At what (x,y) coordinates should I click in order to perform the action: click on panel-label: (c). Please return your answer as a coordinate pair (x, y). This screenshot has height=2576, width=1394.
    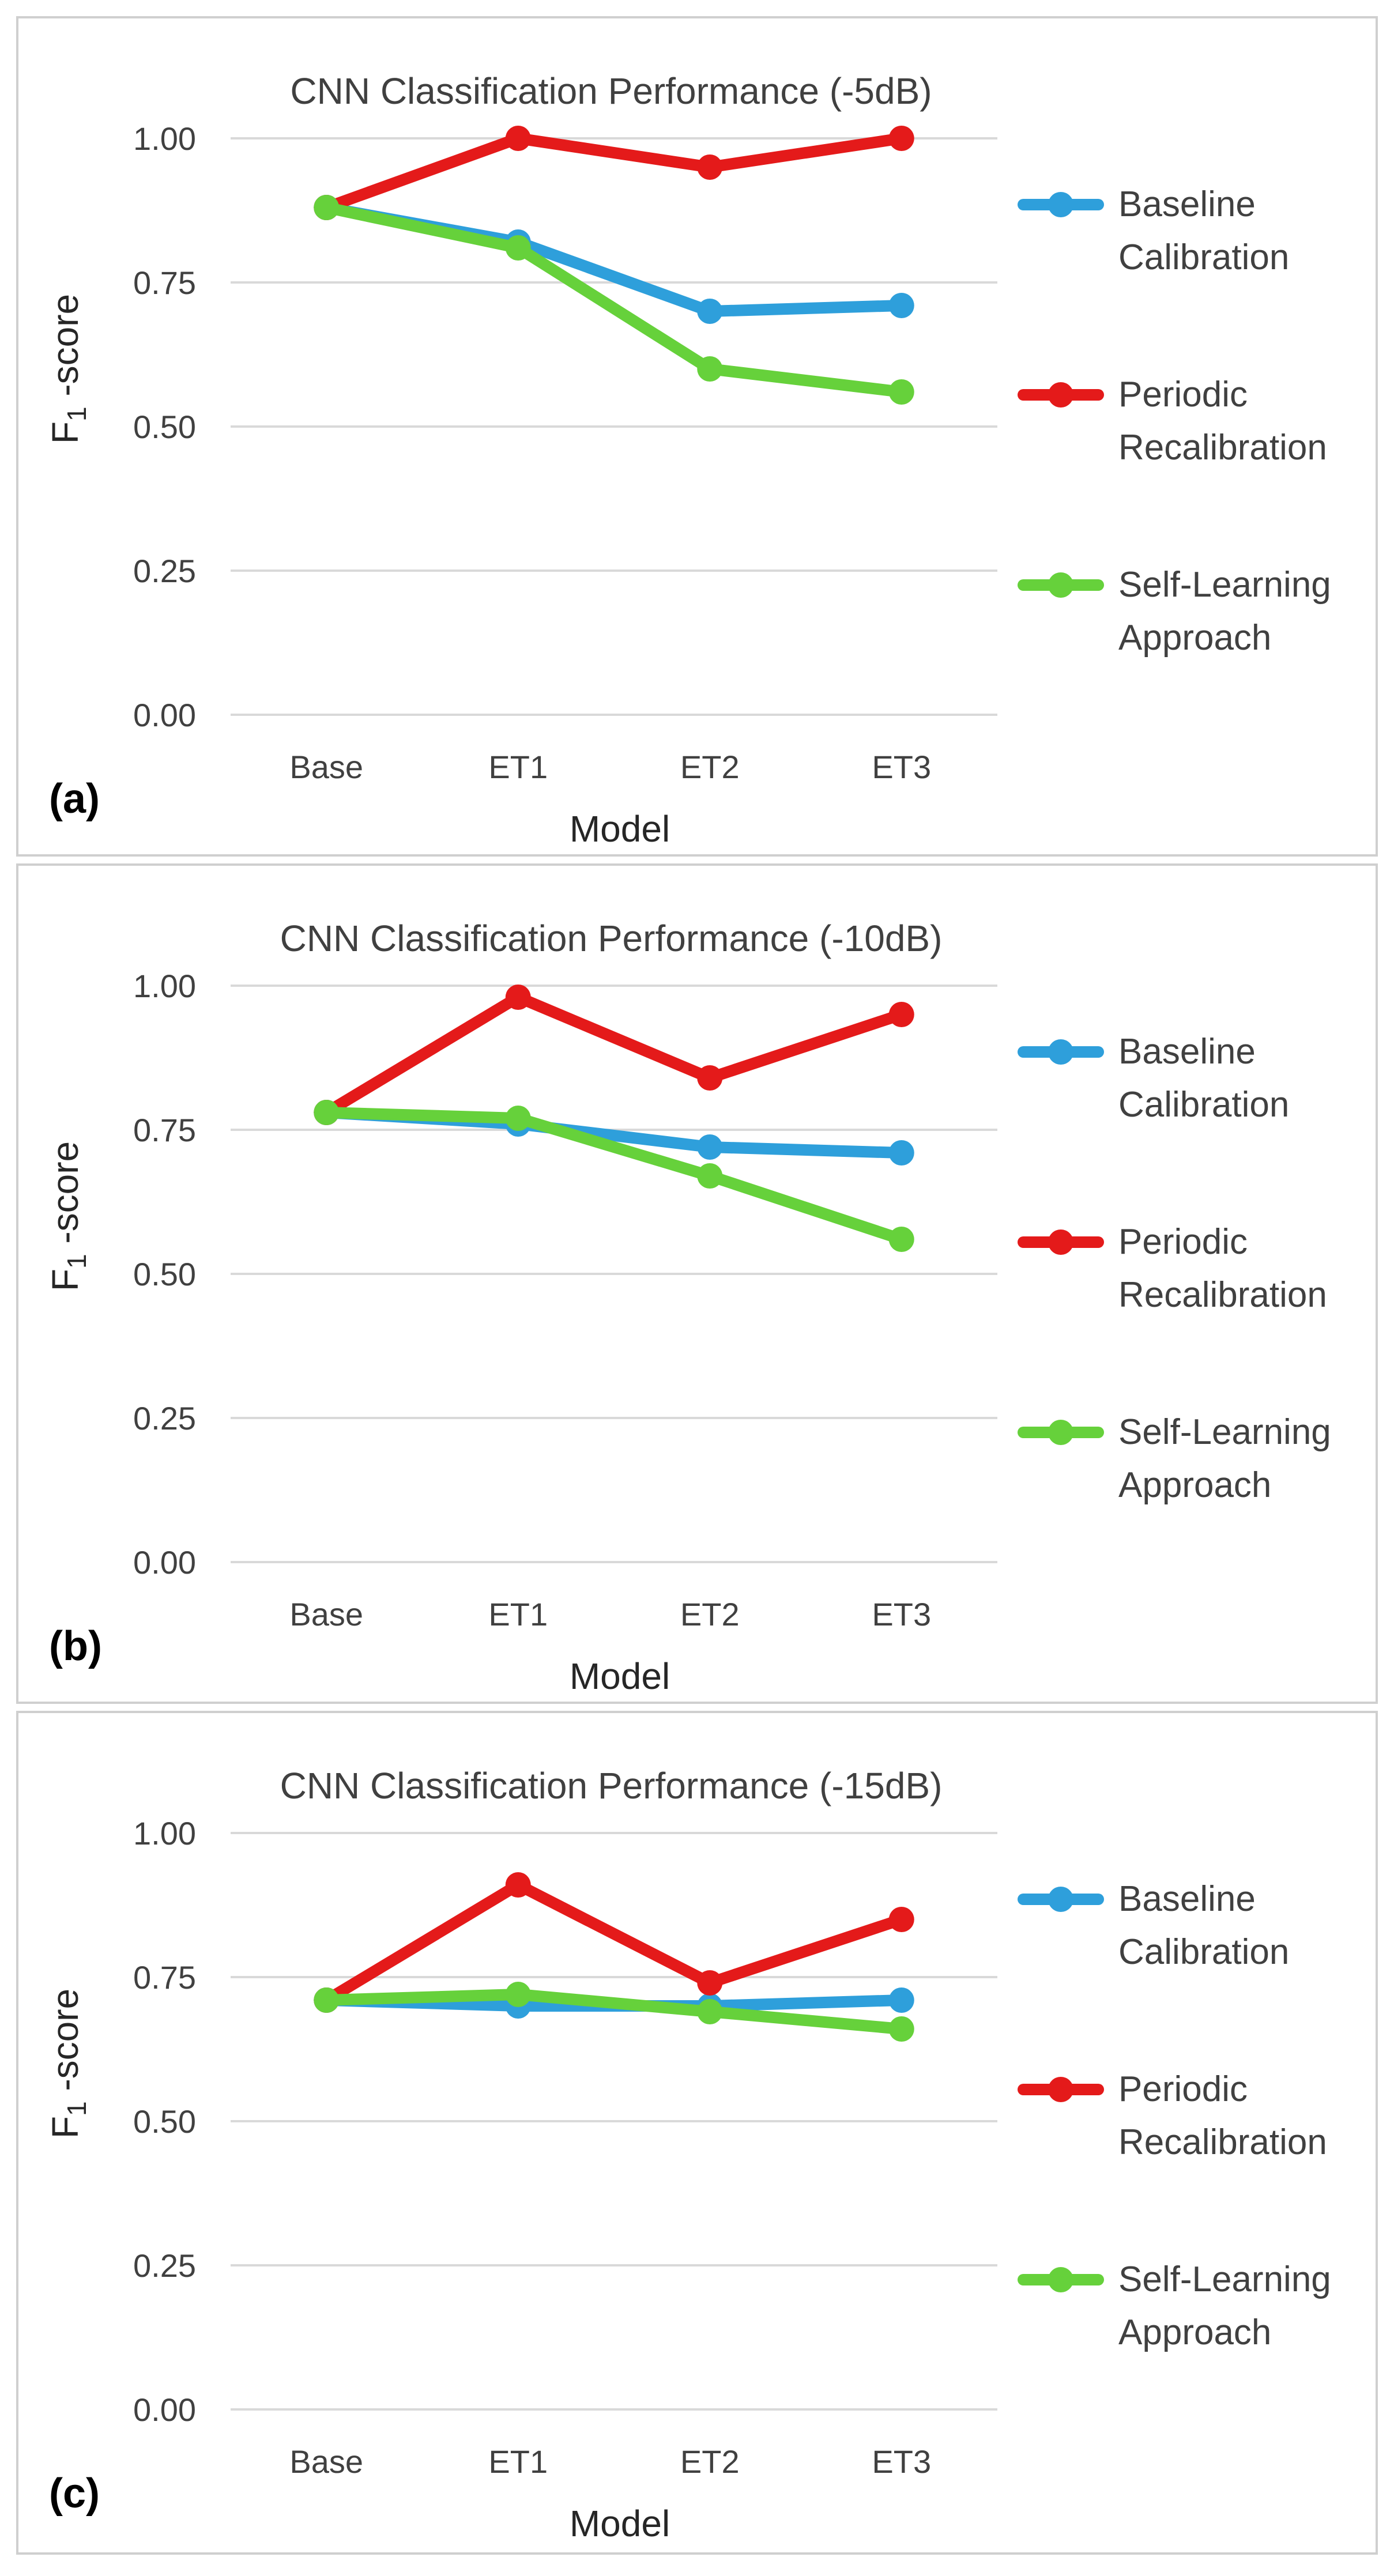
    Looking at the image, I should click on (74, 2494).